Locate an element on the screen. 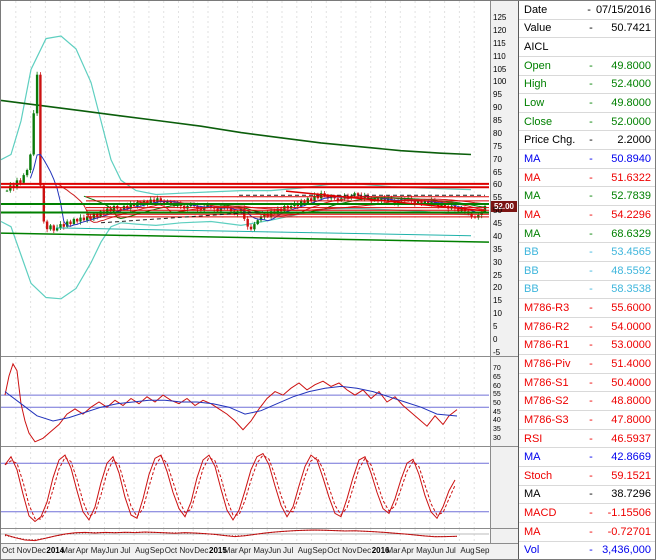  data-window-row: Open - 49.8000 is located at coordinates (587, 66).